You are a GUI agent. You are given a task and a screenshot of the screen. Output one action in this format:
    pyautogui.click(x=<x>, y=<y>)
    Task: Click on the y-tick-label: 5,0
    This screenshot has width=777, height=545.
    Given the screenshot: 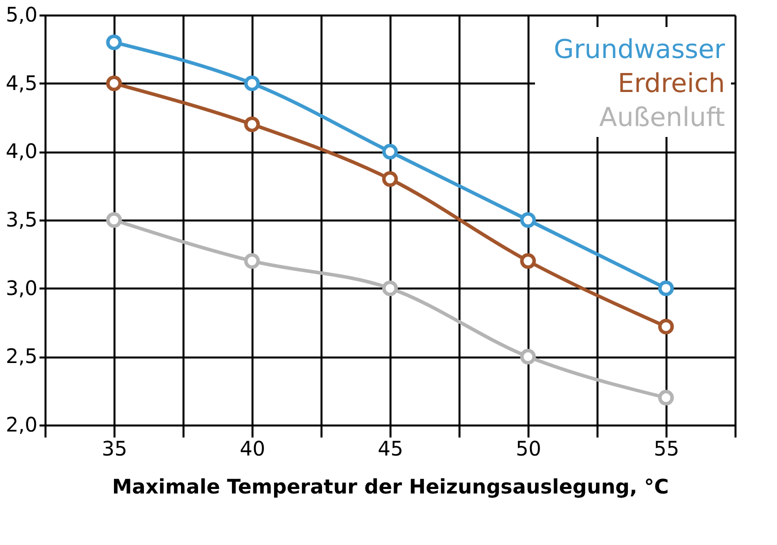 What is the action you would take?
    pyautogui.click(x=22, y=14)
    